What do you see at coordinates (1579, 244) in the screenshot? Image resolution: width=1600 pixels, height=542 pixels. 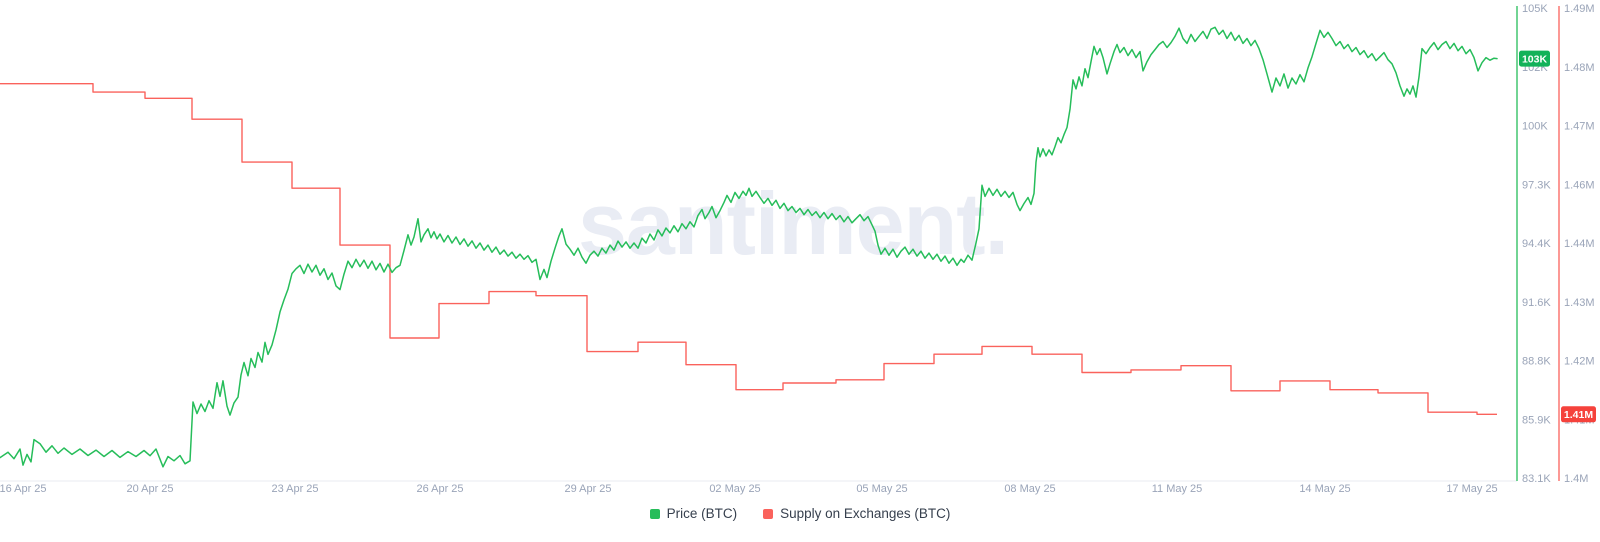 I see `supply-tick-label: 1.44M` at bounding box center [1579, 244].